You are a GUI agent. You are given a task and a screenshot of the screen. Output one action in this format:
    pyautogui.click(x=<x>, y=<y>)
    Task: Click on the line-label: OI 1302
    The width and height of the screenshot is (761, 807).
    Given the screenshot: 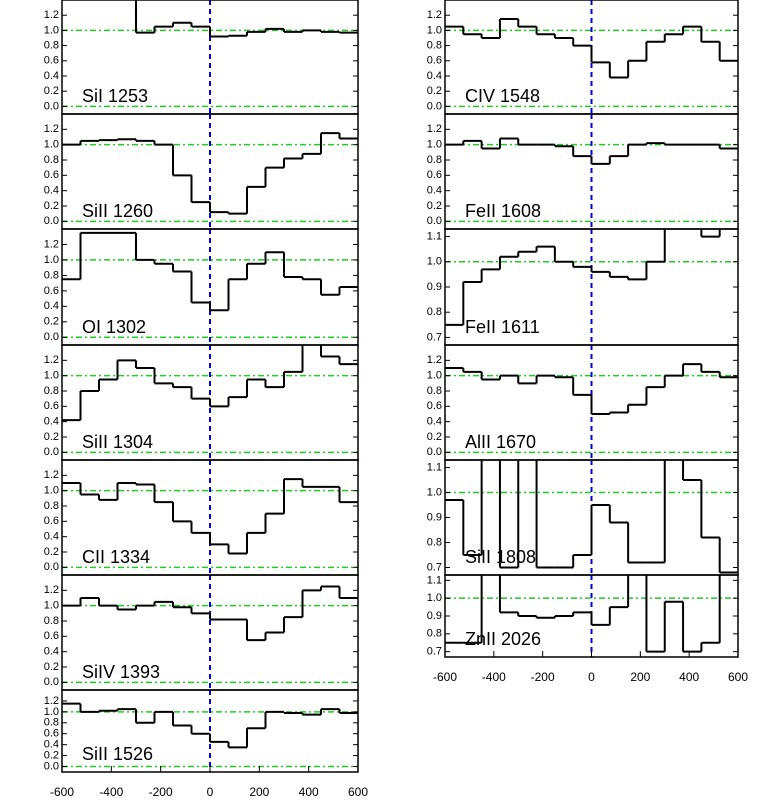 What is the action you would take?
    pyautogui.click(x=114, y=327)
    